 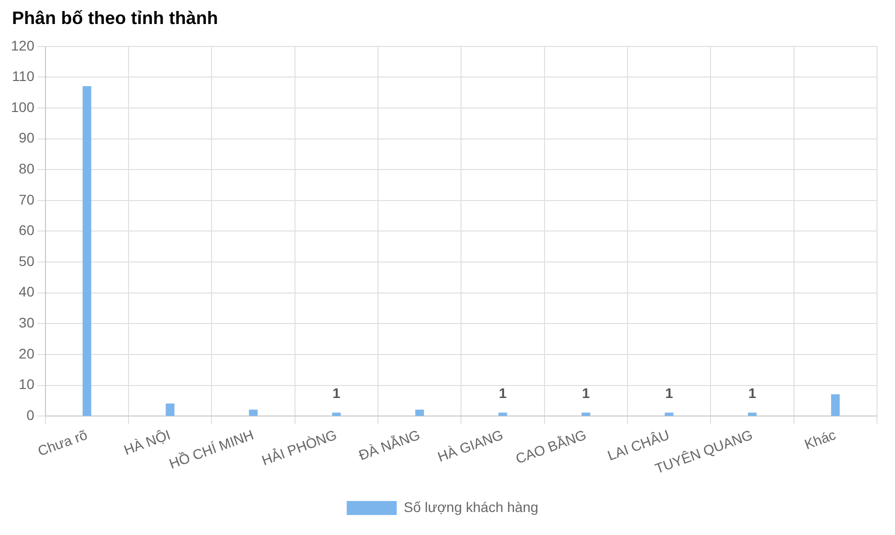 I want to click on y-tick-label: 110, so click(x=23, y=76).